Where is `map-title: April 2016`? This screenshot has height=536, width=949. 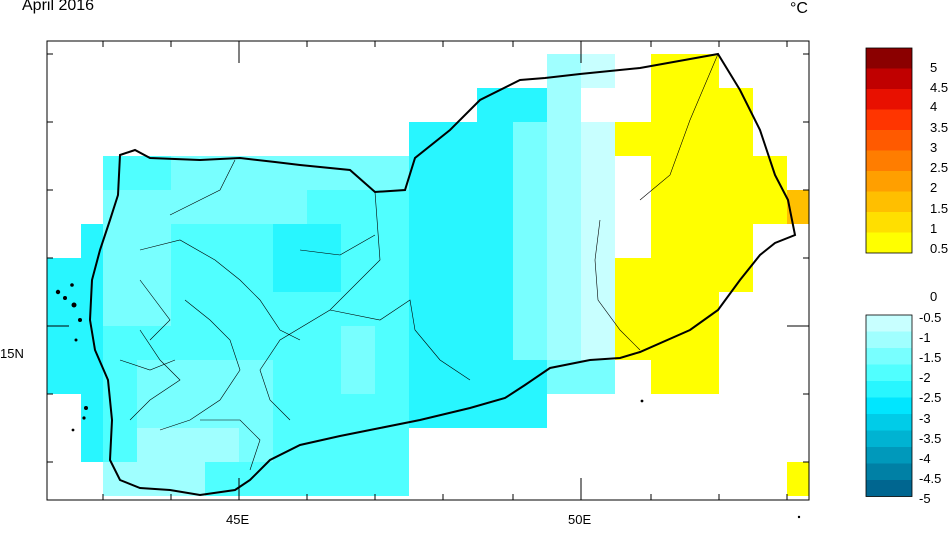
map-title: April 2016 is located at coordinates (58, 7).